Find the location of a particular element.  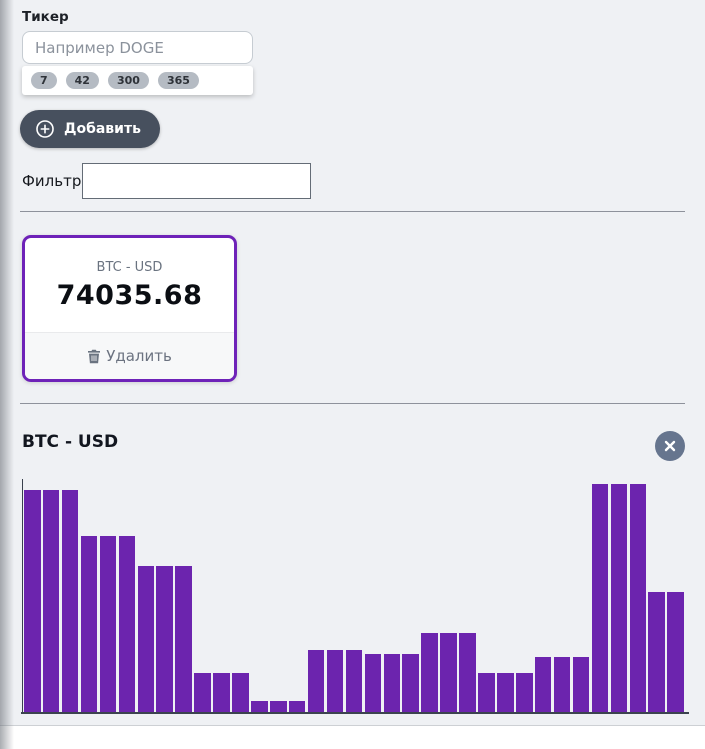

period-pill: 365 is located at coordinates (178, 80).